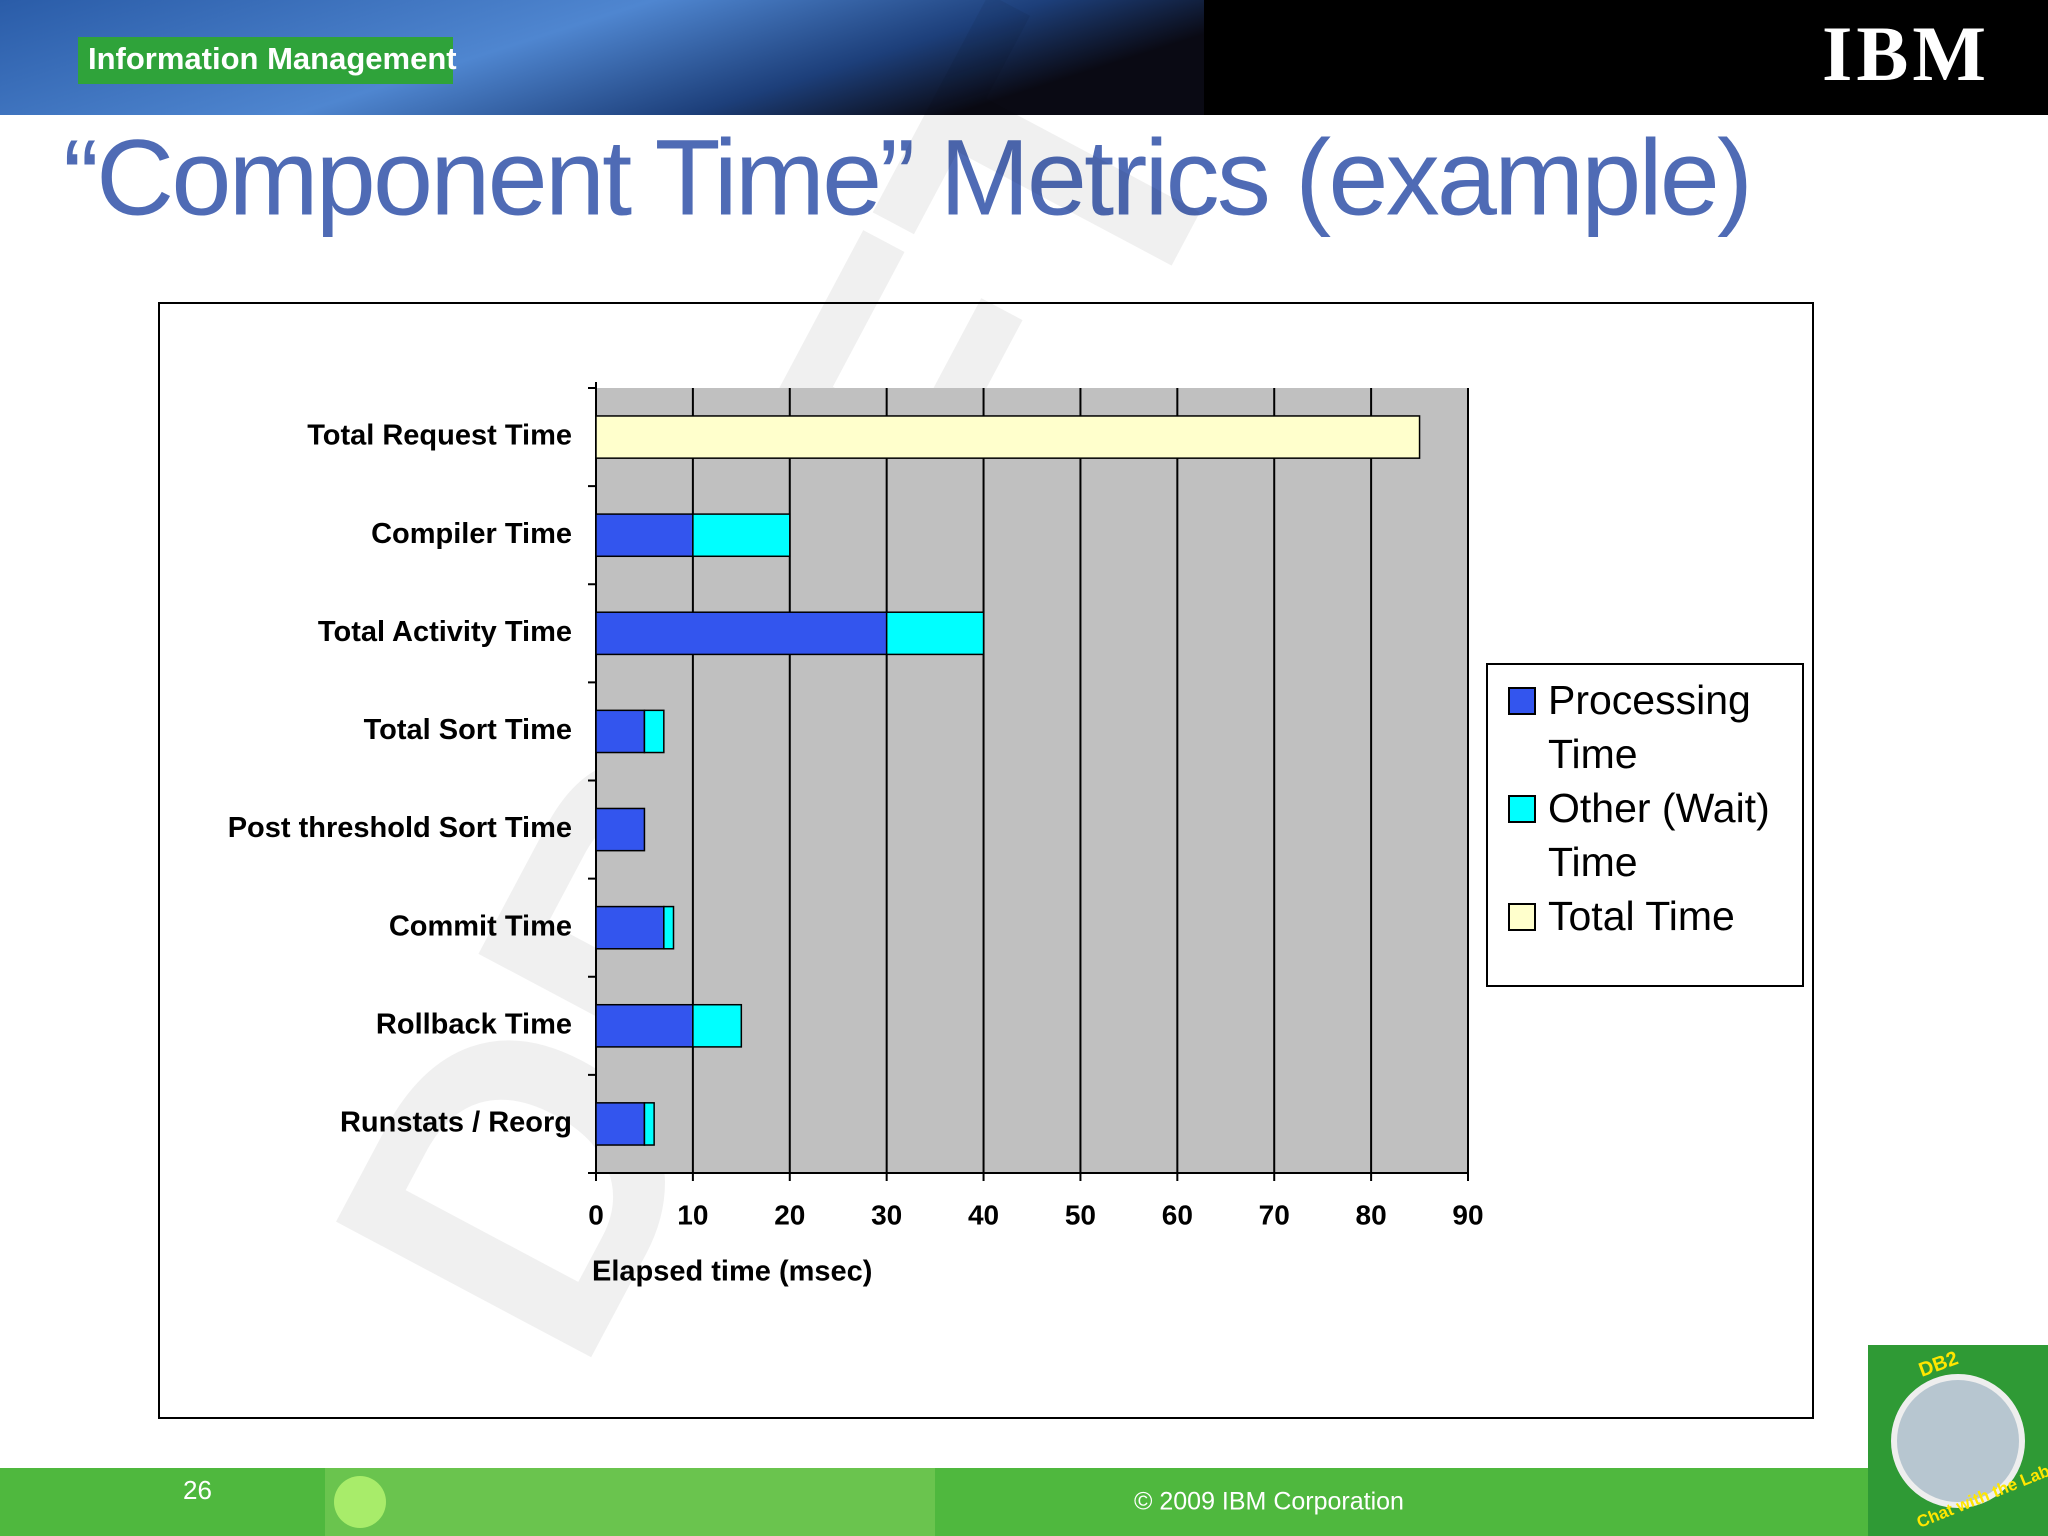 The height and width of the screenshot is (1536, 2048). Describe the element at coordinates (468, 730) in the screenshot. I see `y-tick-label: Total Sort Time` at that location.